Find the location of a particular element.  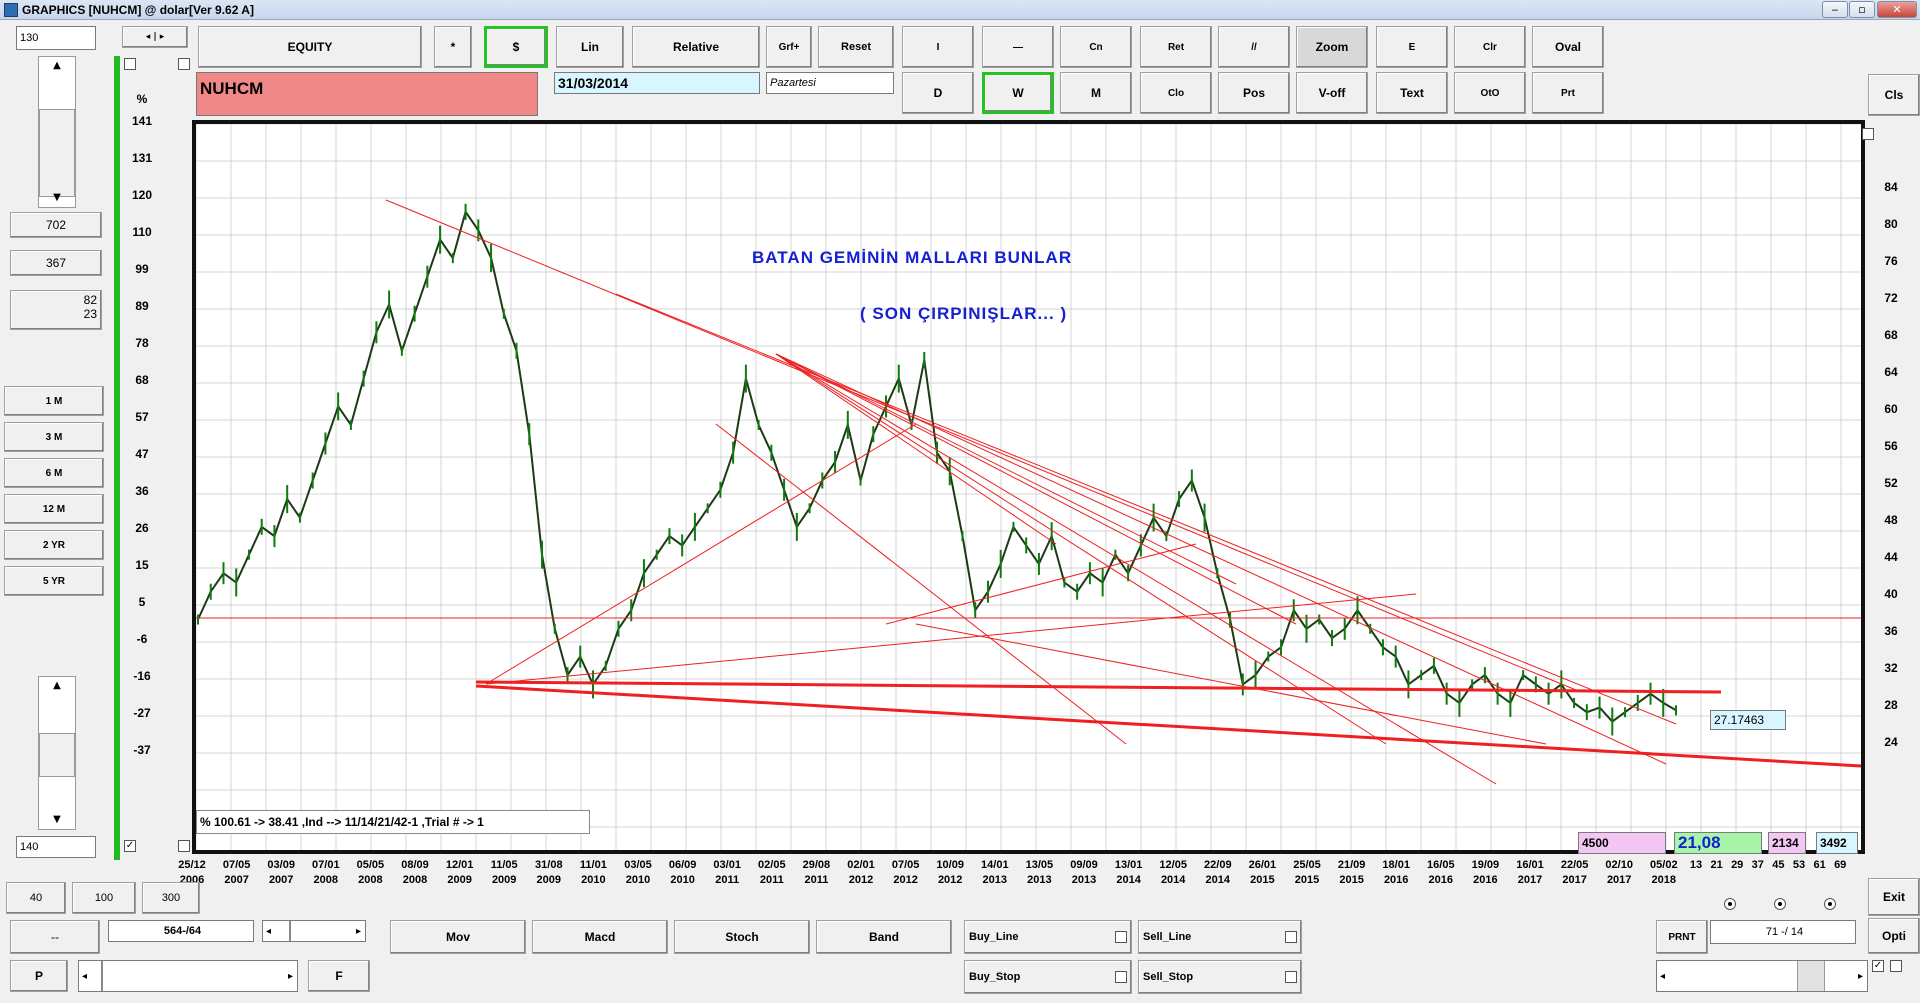

left-scrollbar-bottom: ▲ ▼ is located at coordinates (57, 753).